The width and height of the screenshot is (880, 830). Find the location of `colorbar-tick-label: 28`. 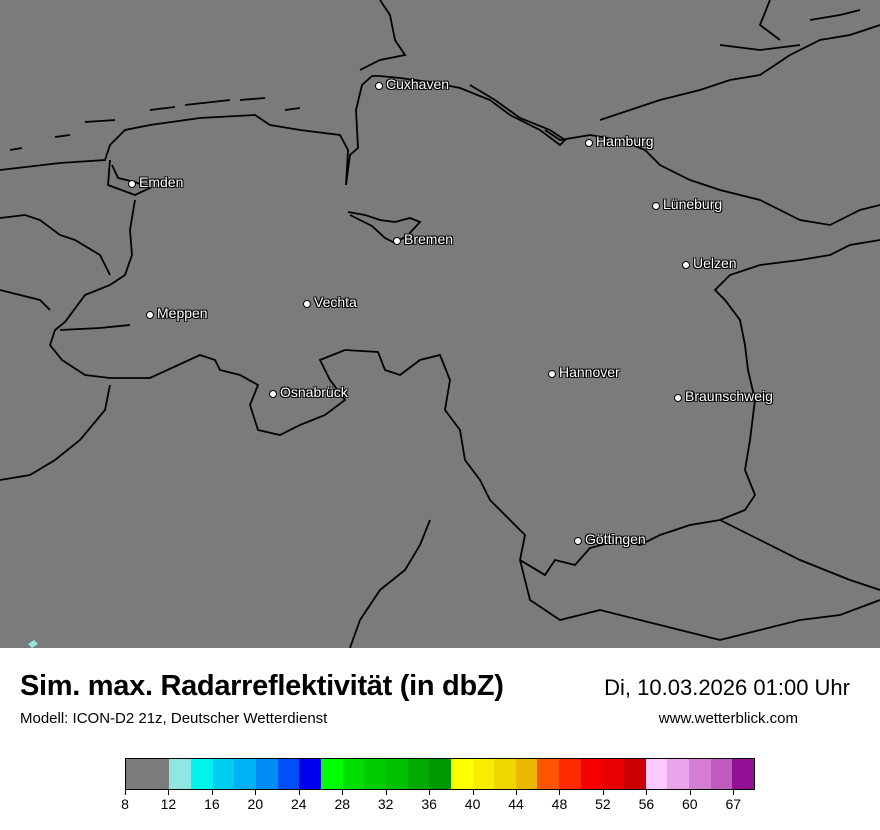

colorbar-tick-label: 28 is located at coordinates (342, 804).